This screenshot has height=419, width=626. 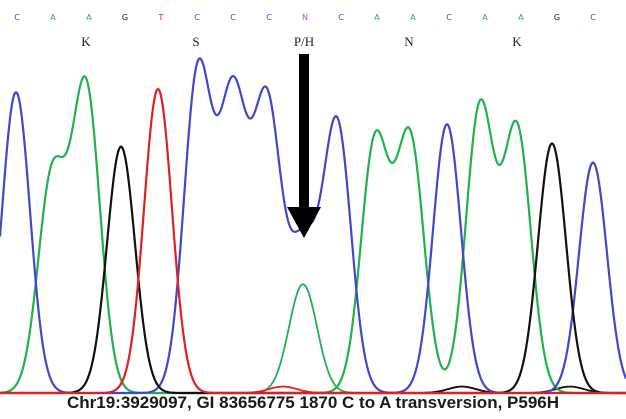 I want to click on mutation-arrow-icon, so click(x=304, y=146).